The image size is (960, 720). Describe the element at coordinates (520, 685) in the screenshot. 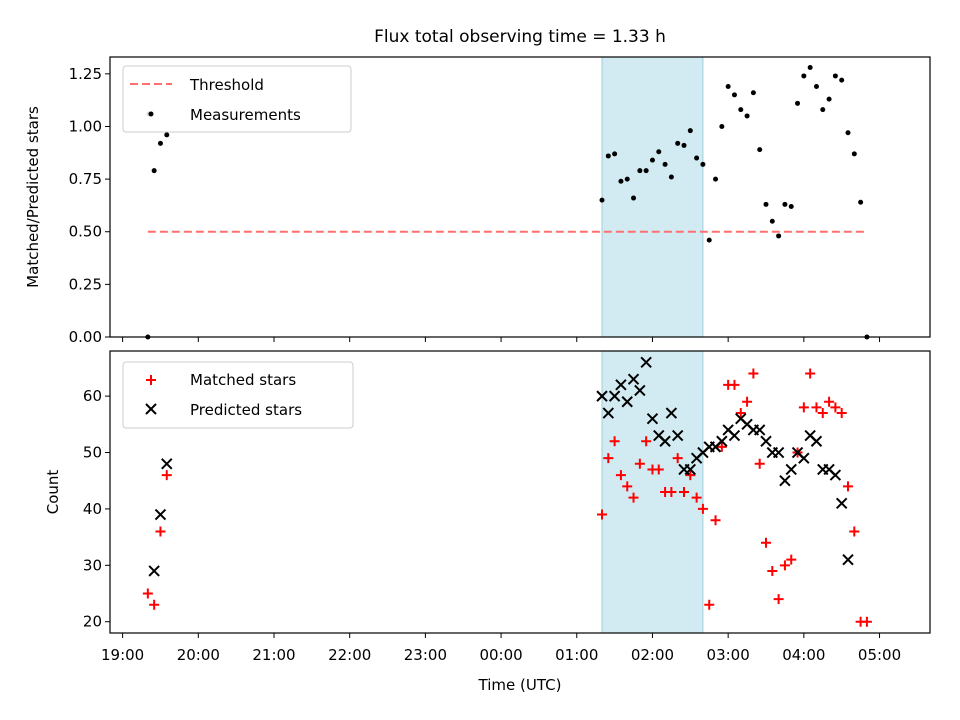

I see `x-axis-label: Time (UTC)` at that location.